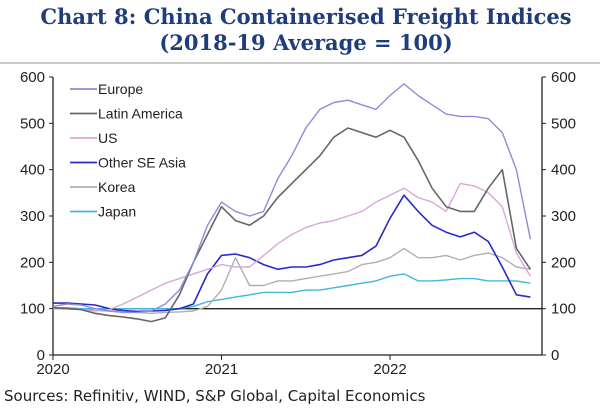  I want to click on y-tick-label-left: 200, so click(32, 262).